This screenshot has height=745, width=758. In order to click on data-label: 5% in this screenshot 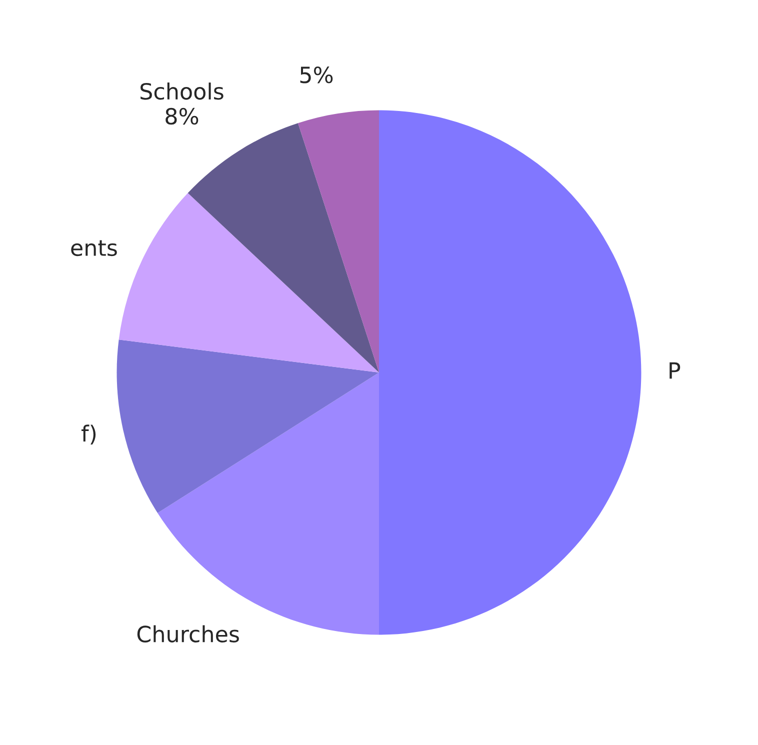, I will do `click(316, 75)`.